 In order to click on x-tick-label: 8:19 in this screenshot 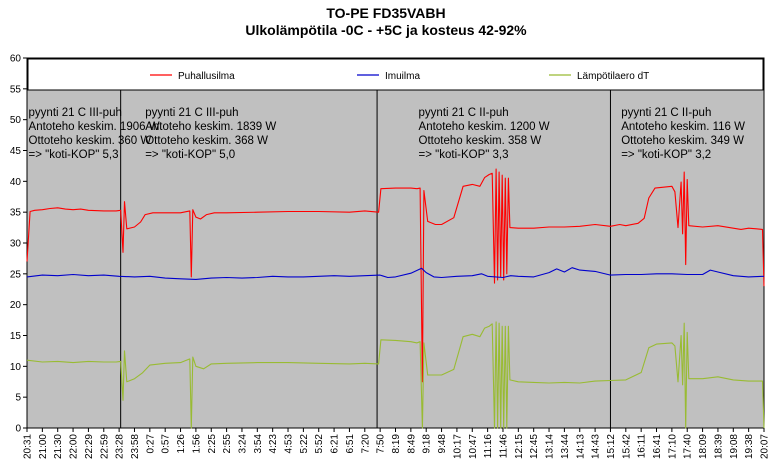, I will do `click(396, 444)`.